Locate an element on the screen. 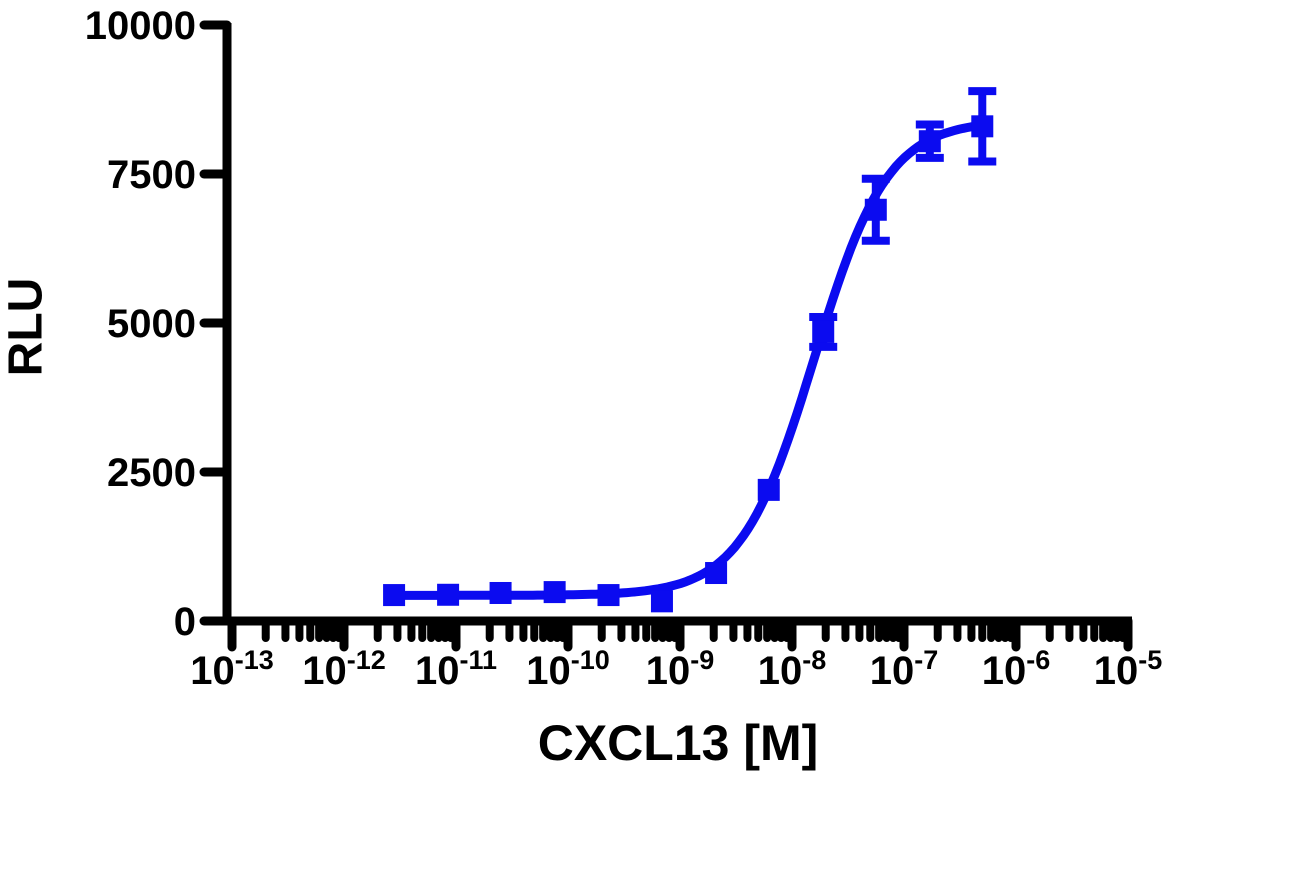 The height and width of the screenshot is (877, 1314). x-axis-title: CXCL13 [M] is located at coordinates (678, 743).